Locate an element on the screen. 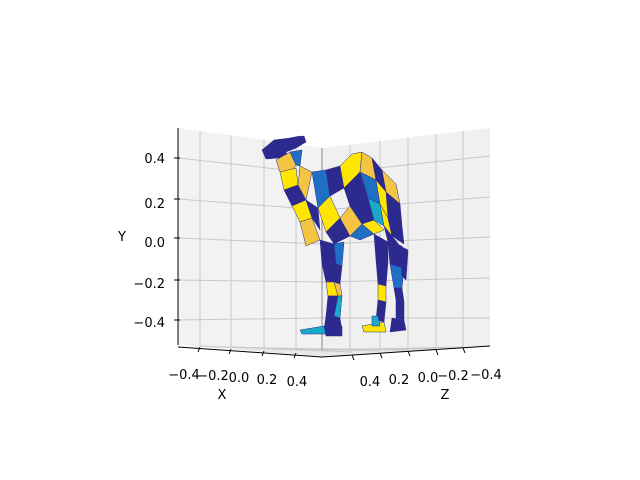  z-tick-label: 0.0 is located at coordinates (428, 378).